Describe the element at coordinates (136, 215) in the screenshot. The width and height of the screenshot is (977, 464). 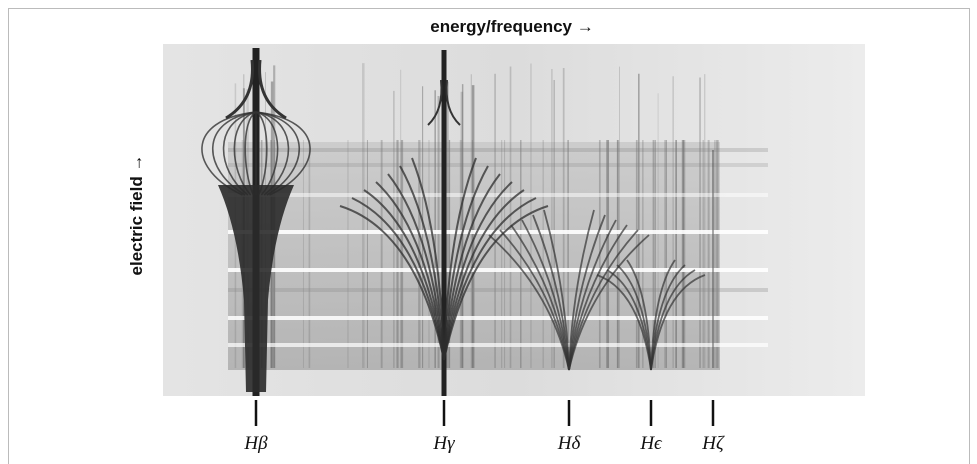
I see `y-axis-label: electric field →` at that location.